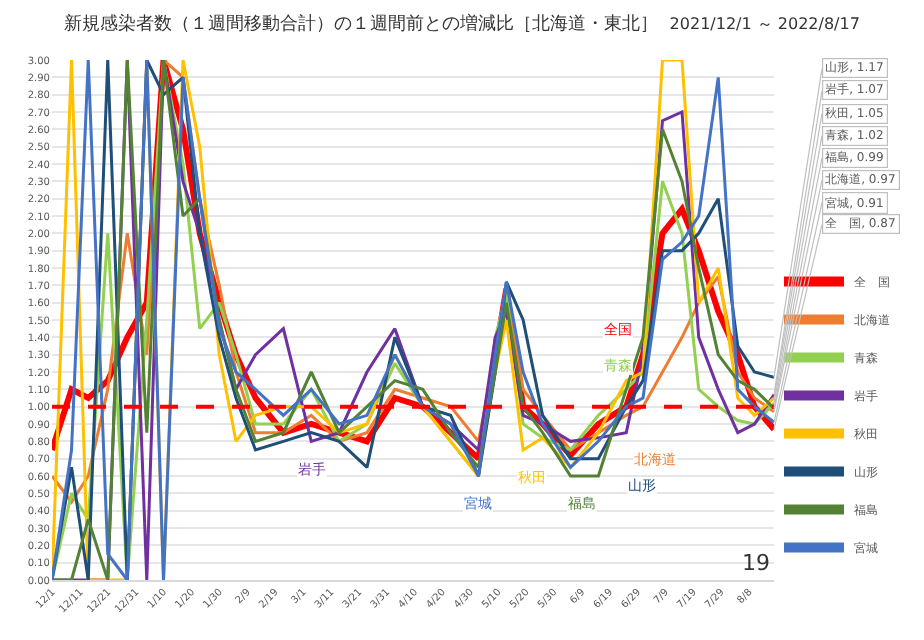 The width and height of the screenshot is (924, 640). I want to click on chart-subtitle: 2021/12/1 ～ 2022/8/17, so click(764, 23).